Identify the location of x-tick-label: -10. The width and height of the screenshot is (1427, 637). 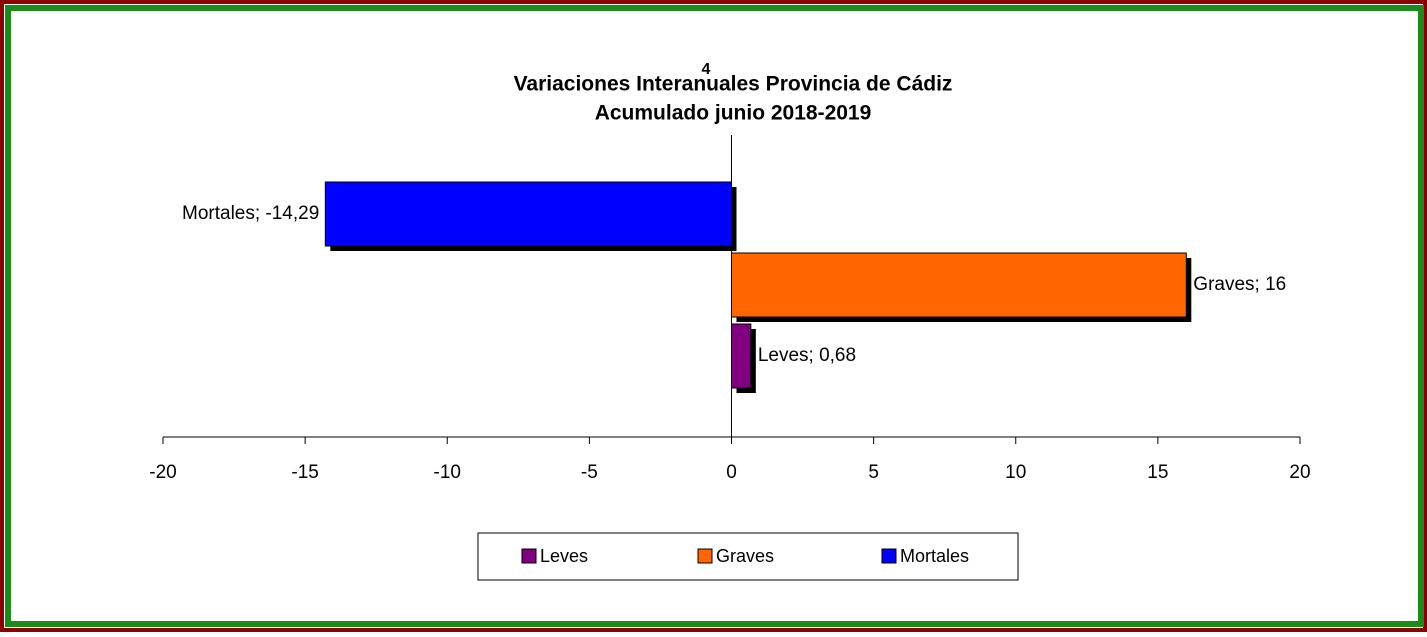
(447, 472).